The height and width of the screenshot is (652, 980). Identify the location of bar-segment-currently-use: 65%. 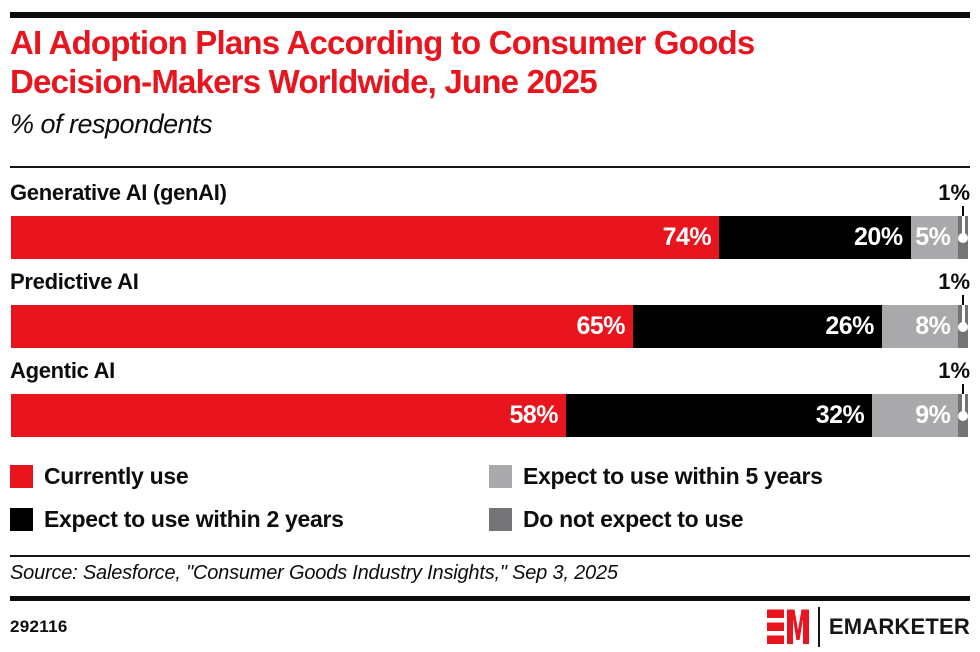
(322, 326).